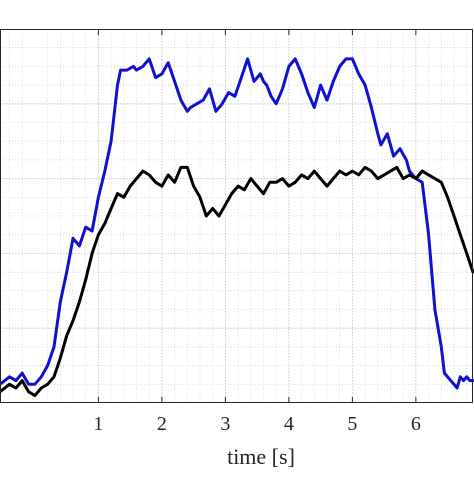 This screenshot has width=474, height=479. I want to click on x-tick-label: 6, so click(416, 424).